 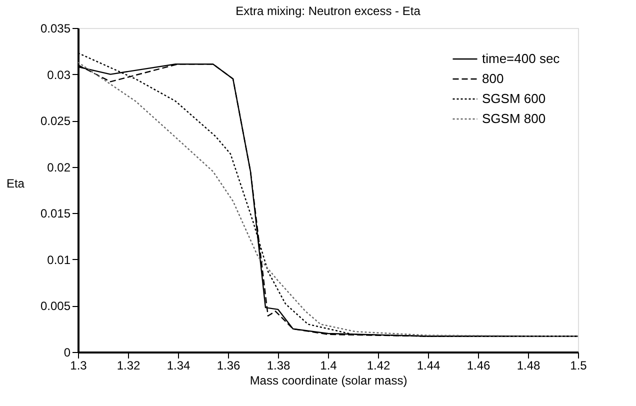 What do you see at coordinates (59, 167) in the screenshot?
I see `y-tick-label: 0.02` at bounding box center [59, 167].